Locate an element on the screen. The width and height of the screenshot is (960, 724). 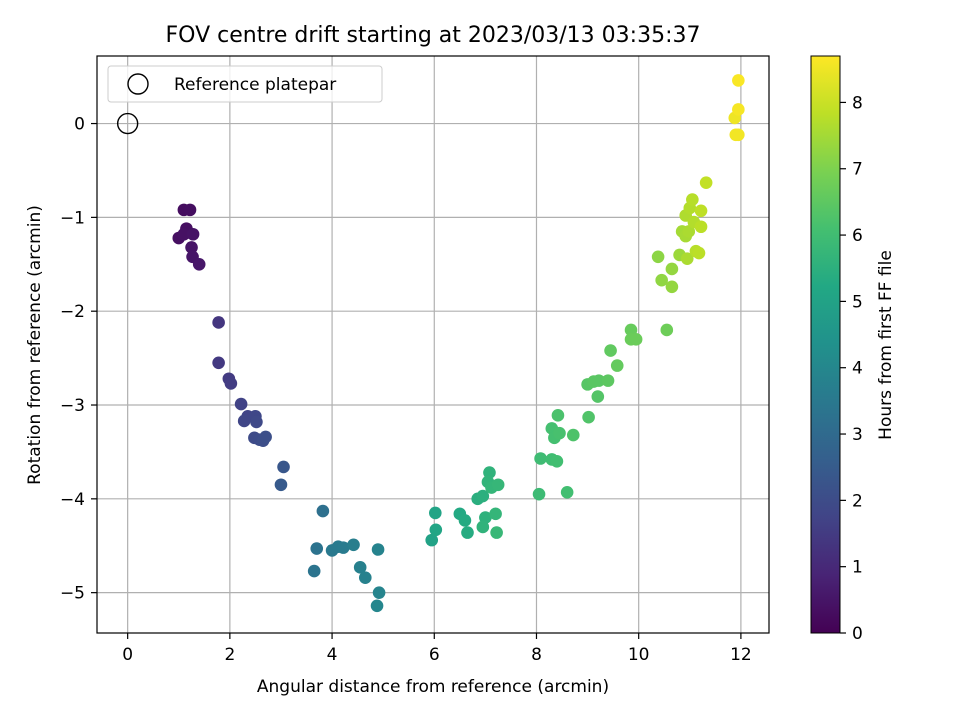
colorbar-tick-label: 0 is located at coordinates (857, 634).